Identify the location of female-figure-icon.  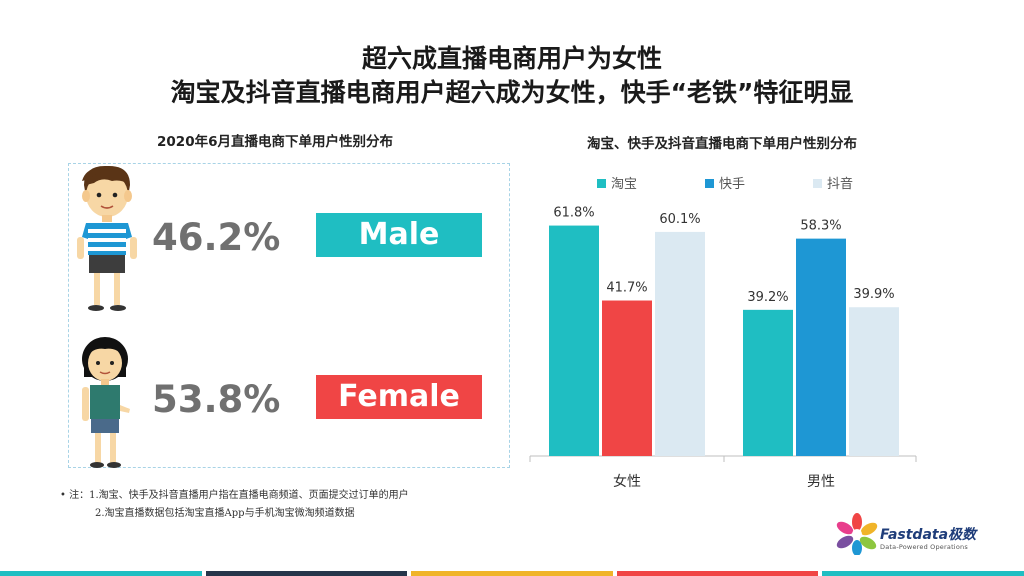
(106, 402).